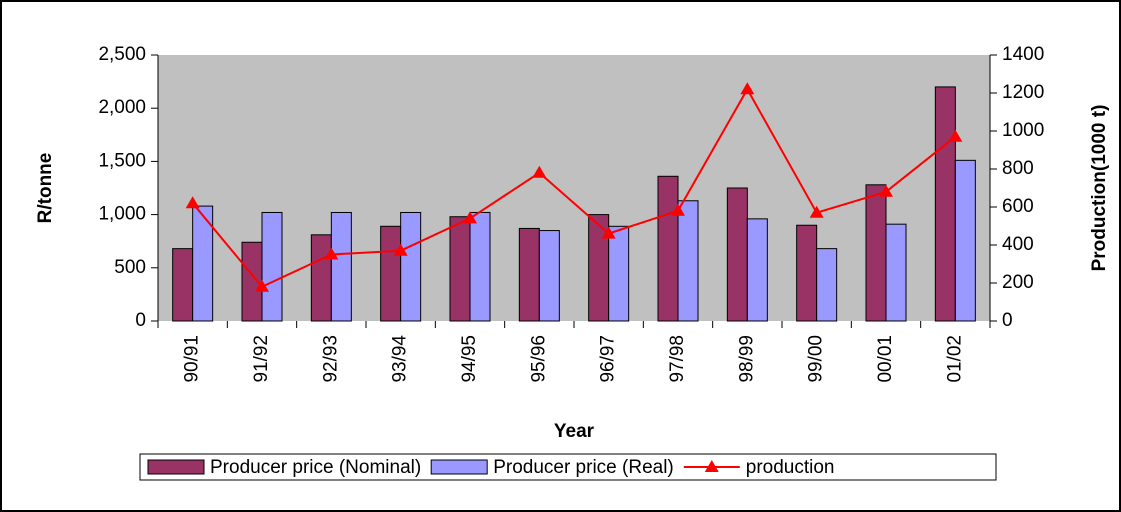 The height and width of the screenshot is (512, 1121). I want to click on x-axis-title: Year, so click(574, 431).